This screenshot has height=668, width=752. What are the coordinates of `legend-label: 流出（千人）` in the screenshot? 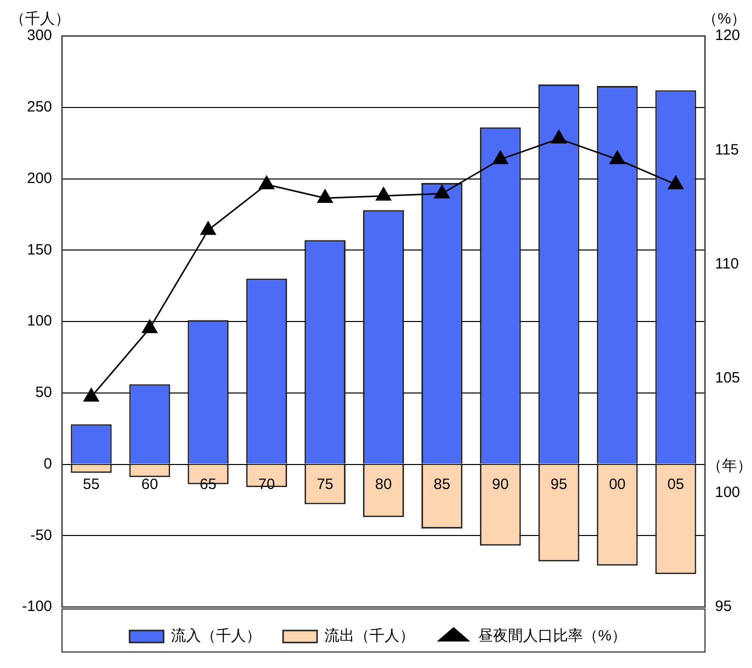 It's located at (369, 636).